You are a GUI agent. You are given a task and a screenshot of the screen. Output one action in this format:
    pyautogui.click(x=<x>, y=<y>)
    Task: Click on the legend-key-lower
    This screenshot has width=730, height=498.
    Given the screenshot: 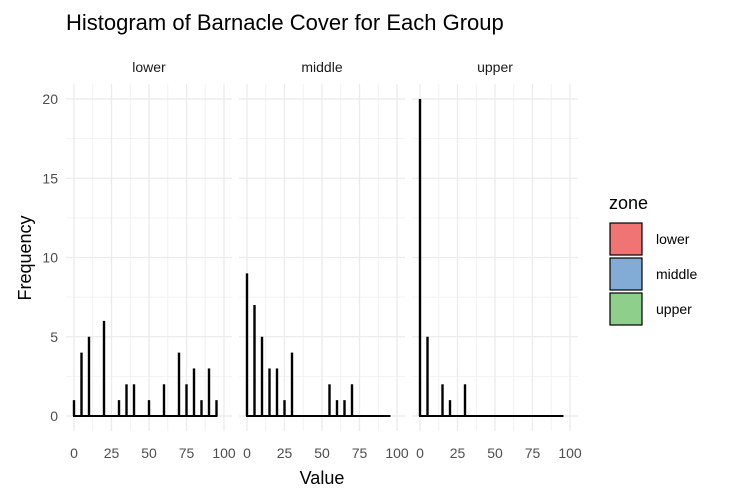 What is the action you would take?
    pyautogui.click(x=626, y=239)
    